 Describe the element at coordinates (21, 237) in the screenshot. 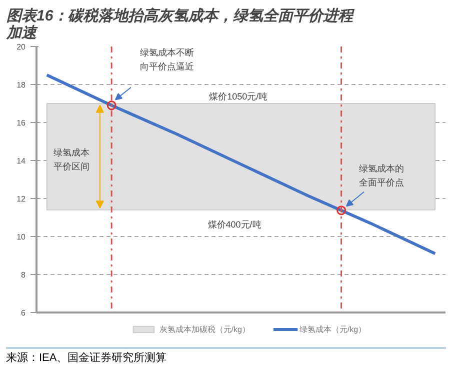

I see `y-tick-label: 10` at that location.